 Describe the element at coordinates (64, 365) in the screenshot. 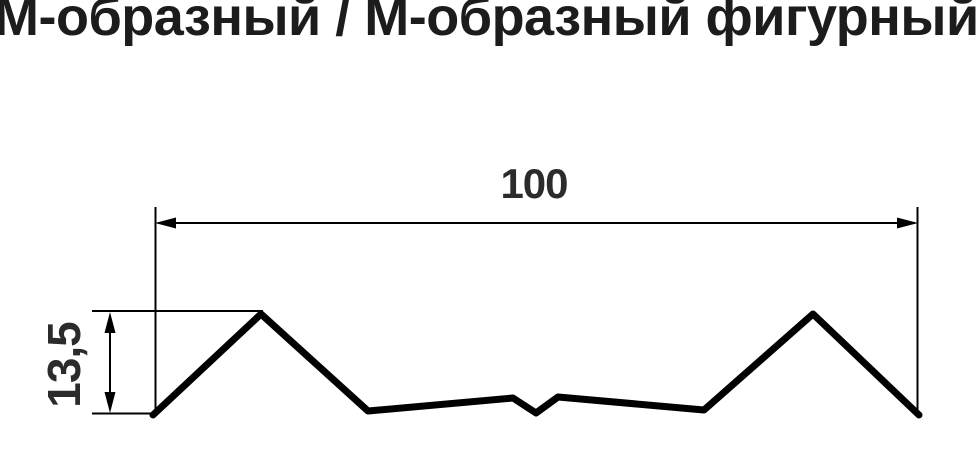

I see `height-dimension-value: 13,5` at that location.